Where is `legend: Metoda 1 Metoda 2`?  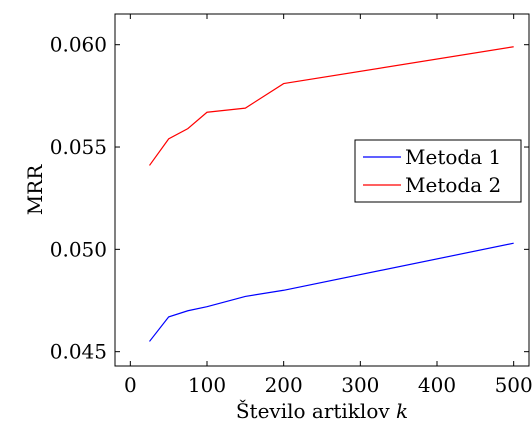 legend: Metoda 1 Metoda 2 is located at coordinates (438, 171).